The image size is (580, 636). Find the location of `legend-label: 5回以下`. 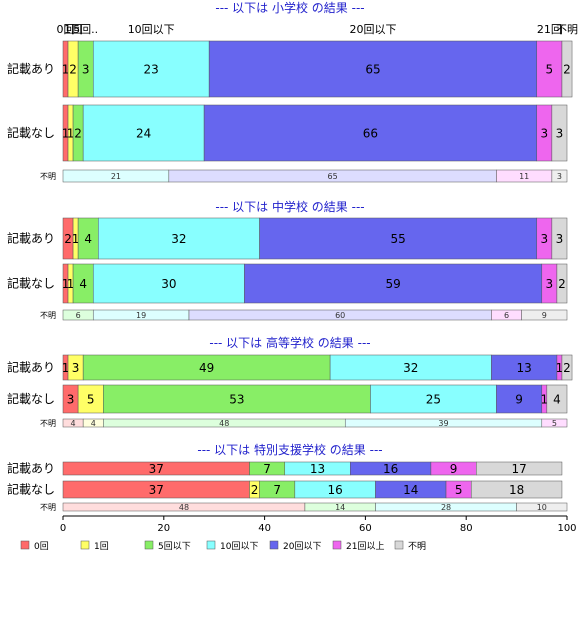

legend-label: 5回以下 is located at coordinates (174, 546).